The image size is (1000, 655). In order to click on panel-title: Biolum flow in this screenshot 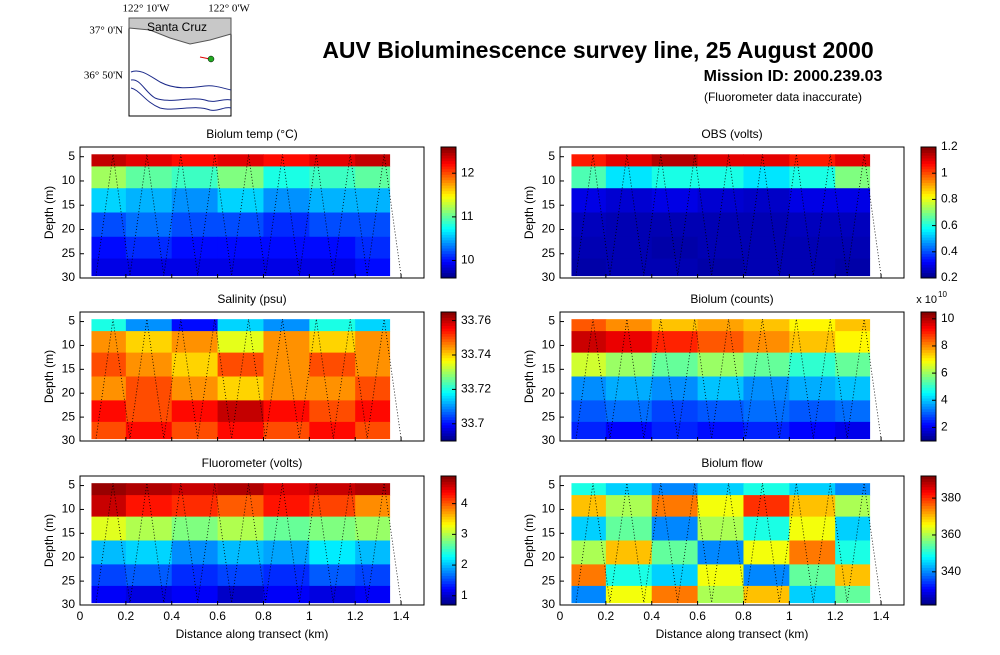, I will do `click(732, 463)`.